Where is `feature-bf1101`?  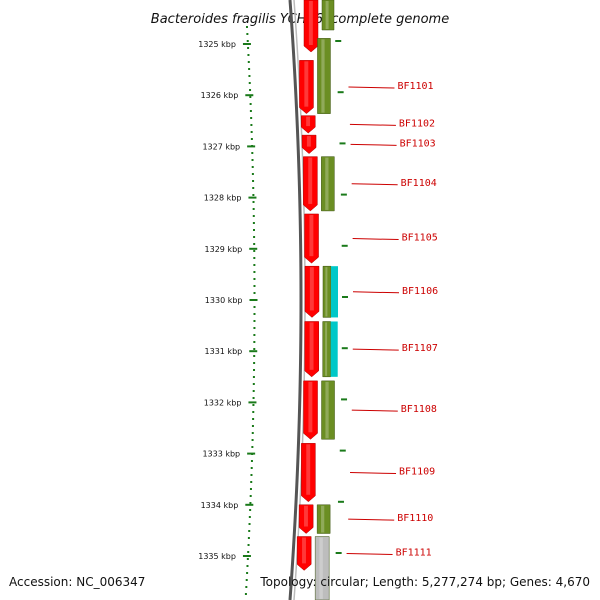
feature-bf1101 is located at coordinates (324, 76).